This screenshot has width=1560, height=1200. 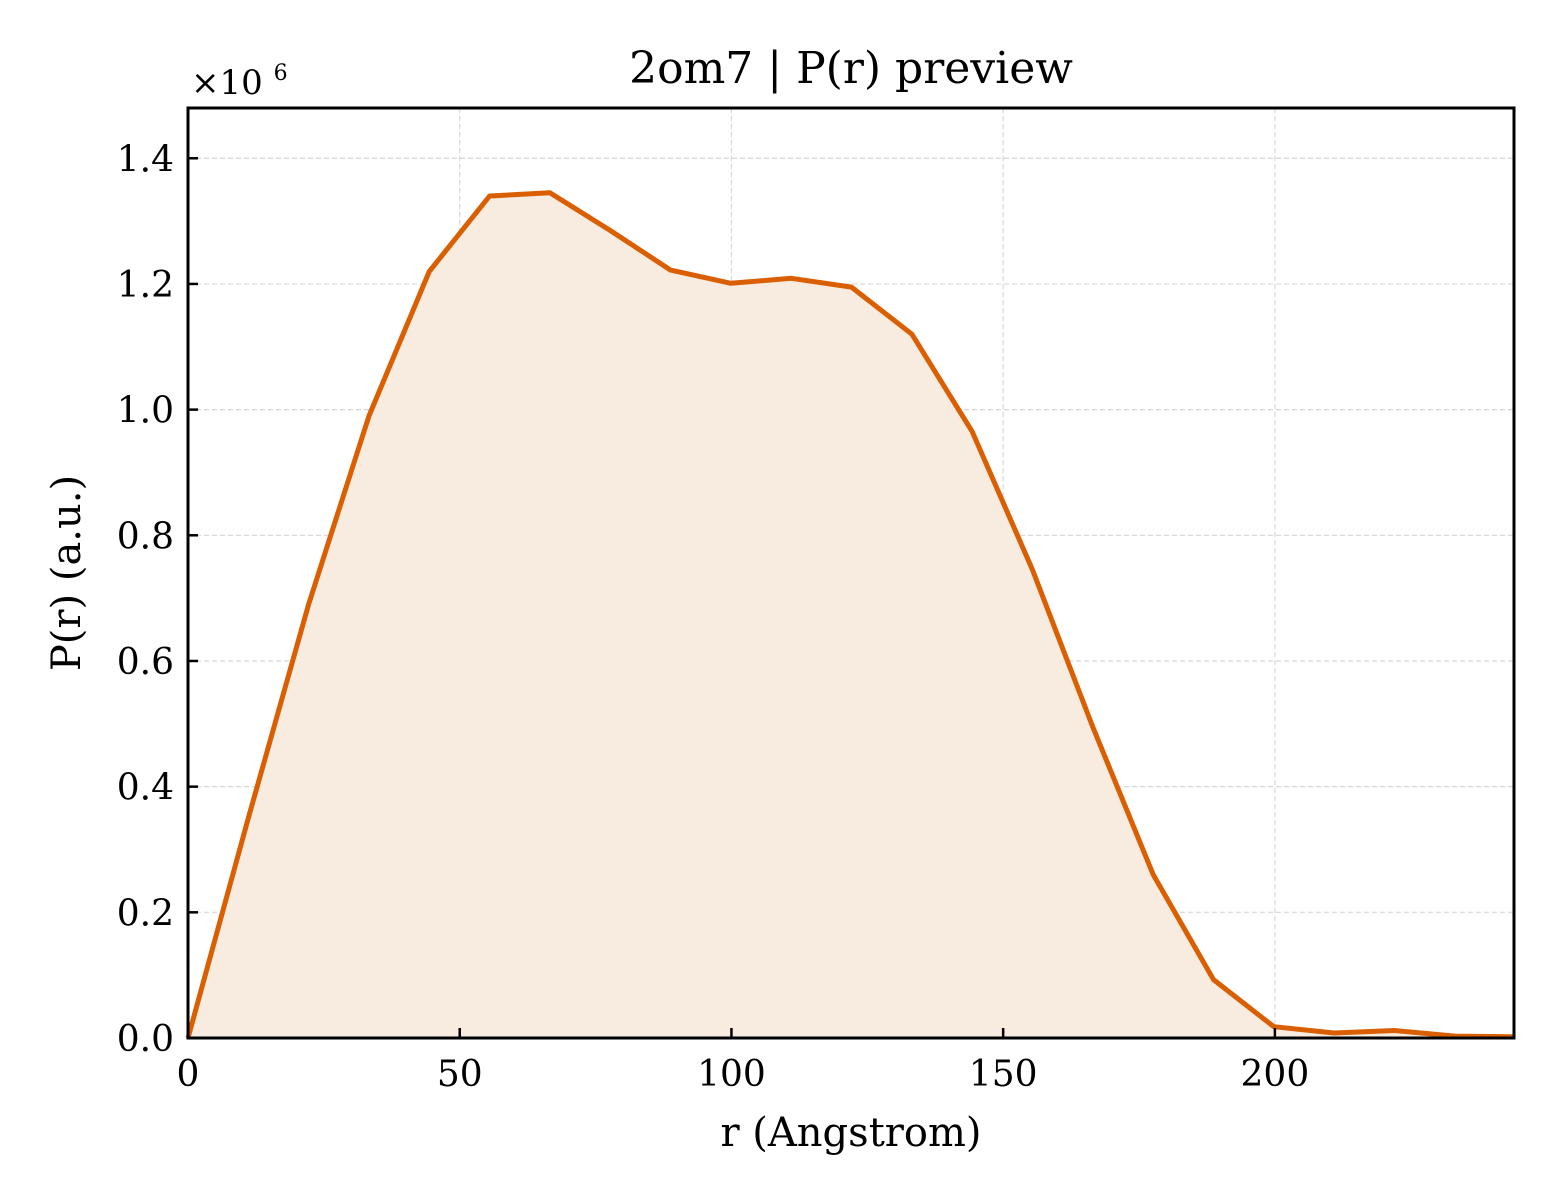 What do you see at coordinates (850, 1133) in the screenshot?
I see `x-axis-label: r (Angstrom)` at bounding box center [850, 1133].